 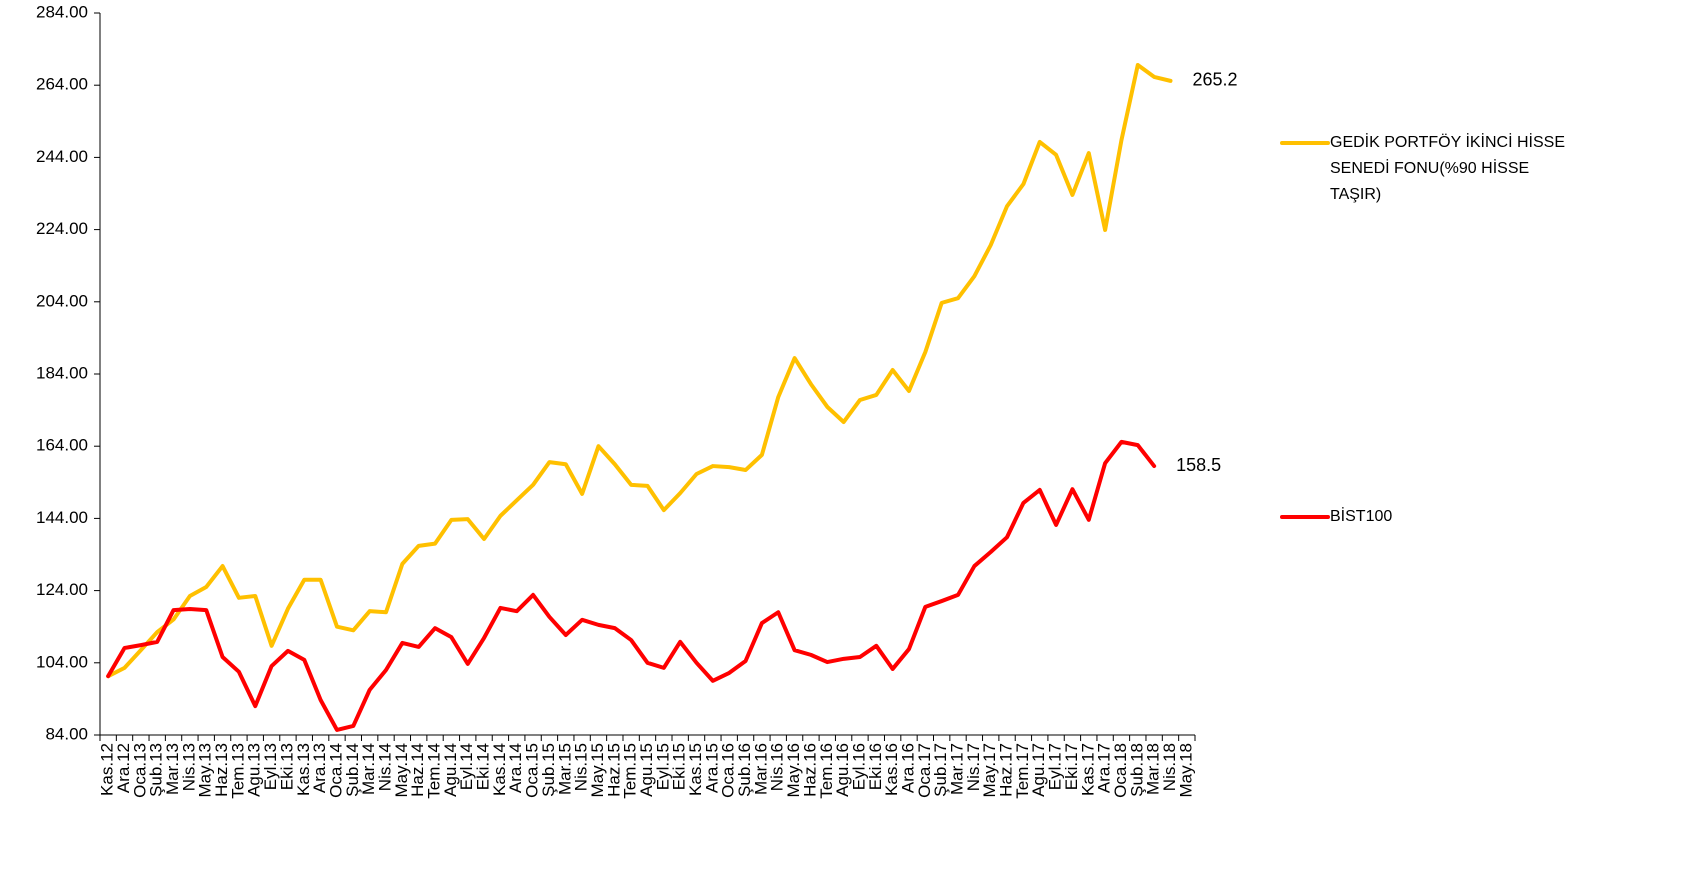 I want to click on x-tick-label: Haz.13, so click(x=221, y=770).